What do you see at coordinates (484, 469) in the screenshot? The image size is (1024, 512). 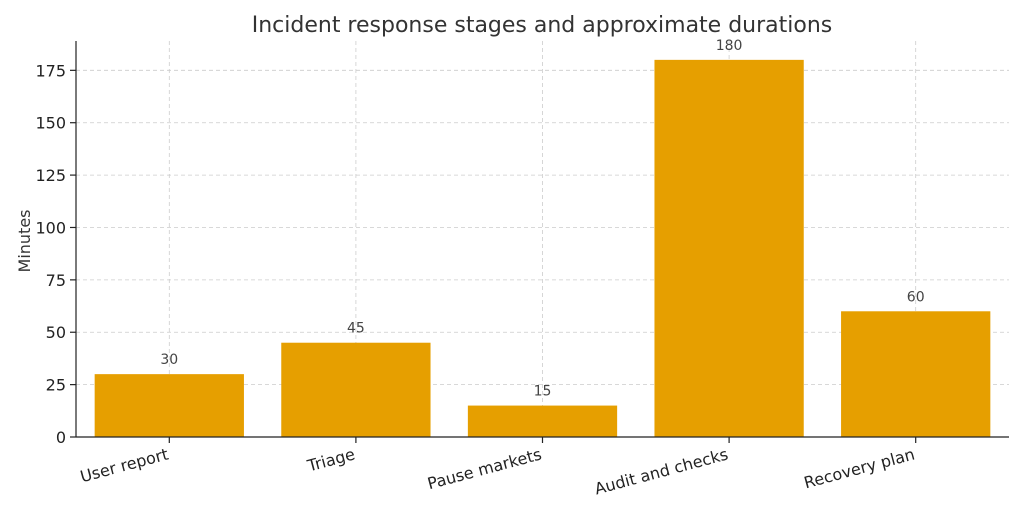 I see `x-tick-label: Pause markets` at bounding box center [484, 469].